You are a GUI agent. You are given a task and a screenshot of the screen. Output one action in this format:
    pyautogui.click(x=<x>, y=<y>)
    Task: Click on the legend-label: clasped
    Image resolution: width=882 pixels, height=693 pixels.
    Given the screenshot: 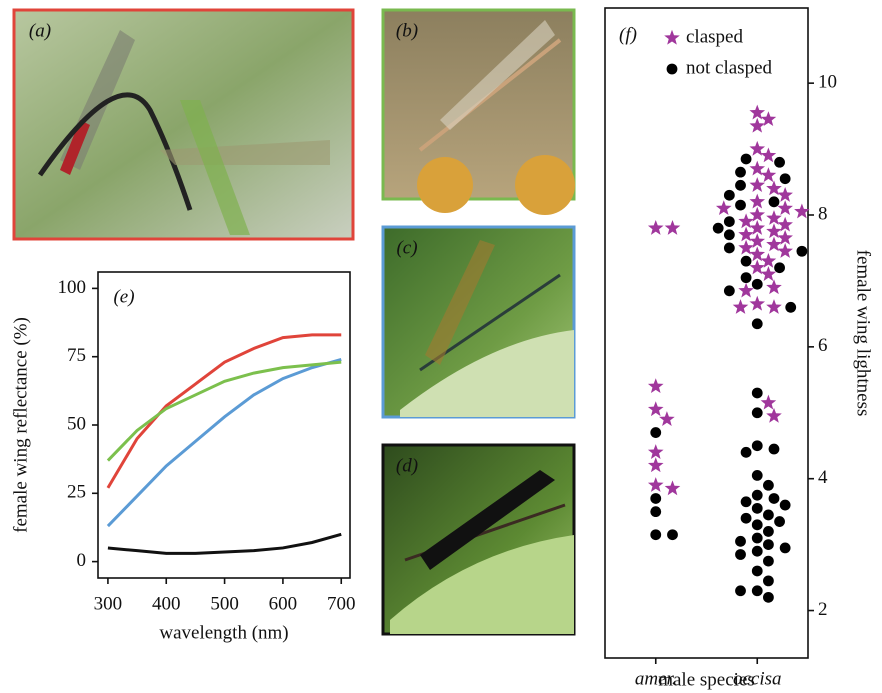 What is the action you would take?
    pyautogui.click(x=714, y=36)
    